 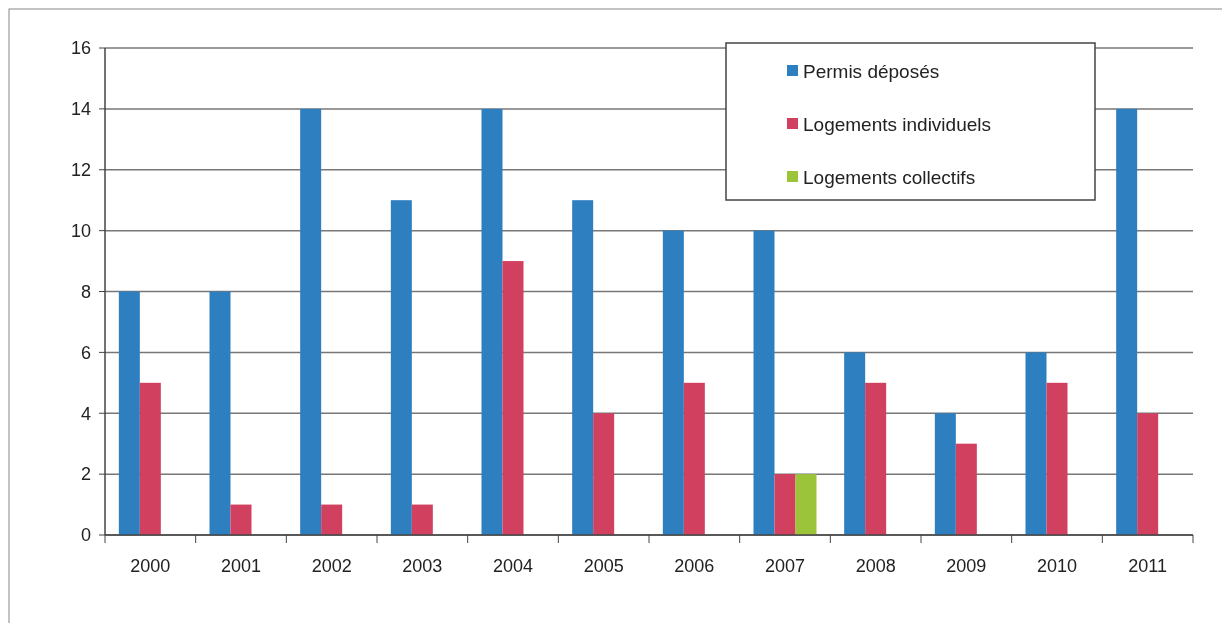 What do you see at coordinates (331, 566) in the screenshot?
I see `x-tick-label: 2002` at bounding box center [331, 566].